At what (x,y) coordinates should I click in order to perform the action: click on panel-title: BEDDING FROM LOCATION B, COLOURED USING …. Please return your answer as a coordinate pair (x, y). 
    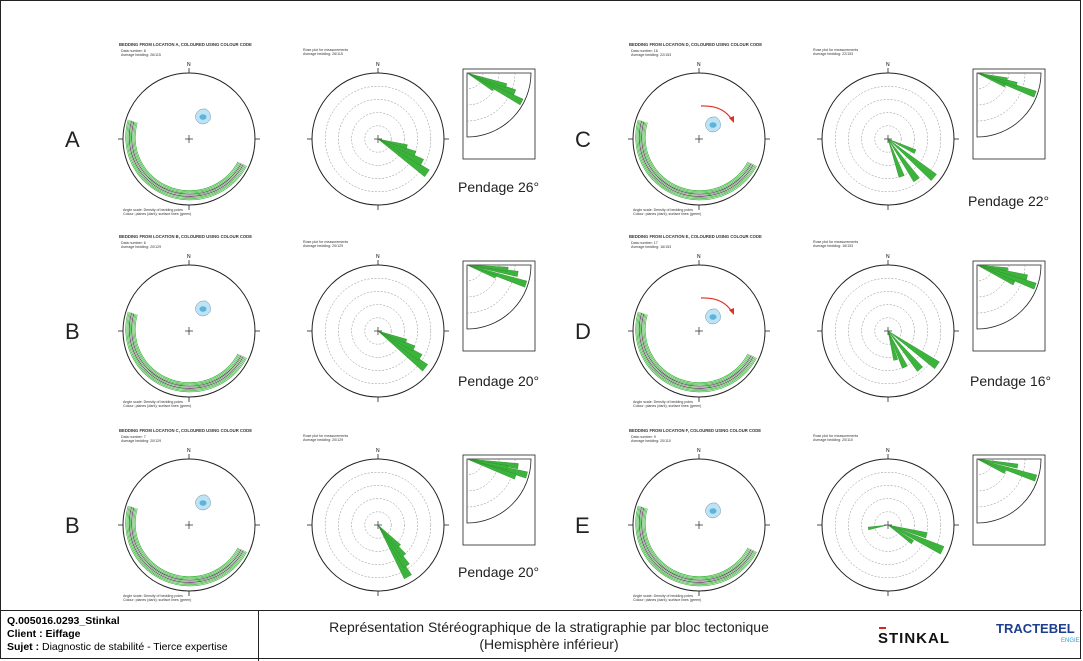
    Looking at the image, I should click on (185, 236).